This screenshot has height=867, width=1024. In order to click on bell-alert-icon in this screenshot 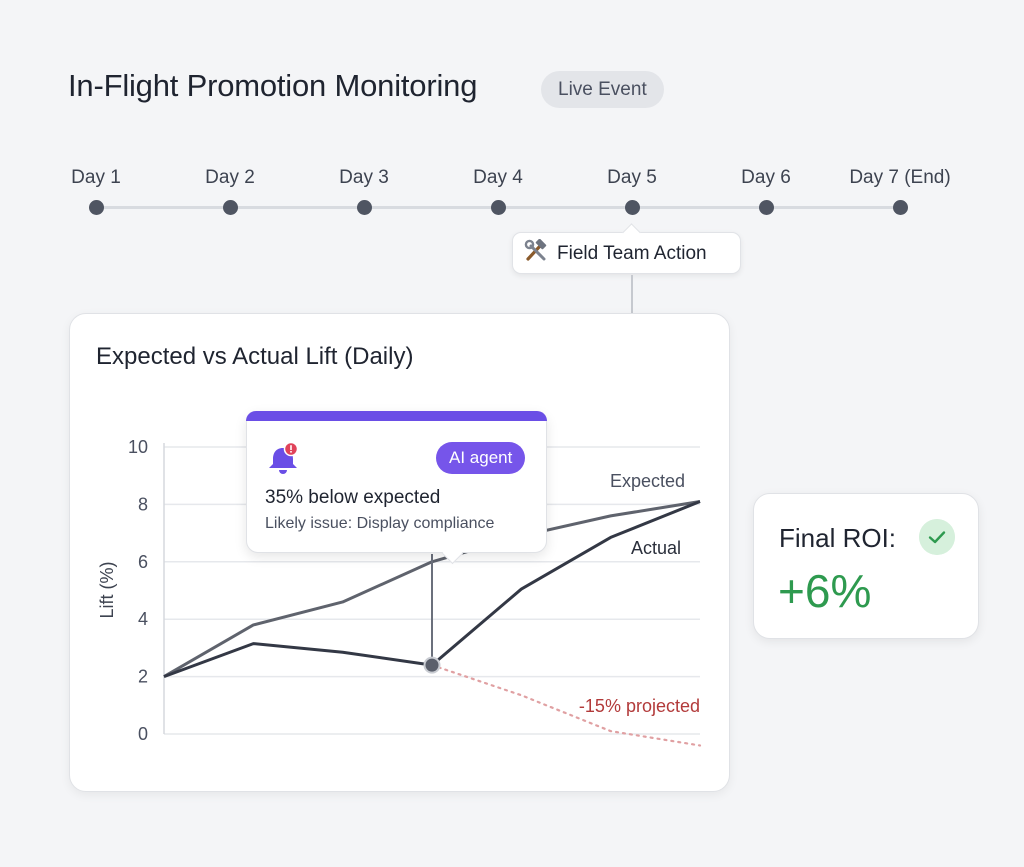, I will do `click(284, 458)`.